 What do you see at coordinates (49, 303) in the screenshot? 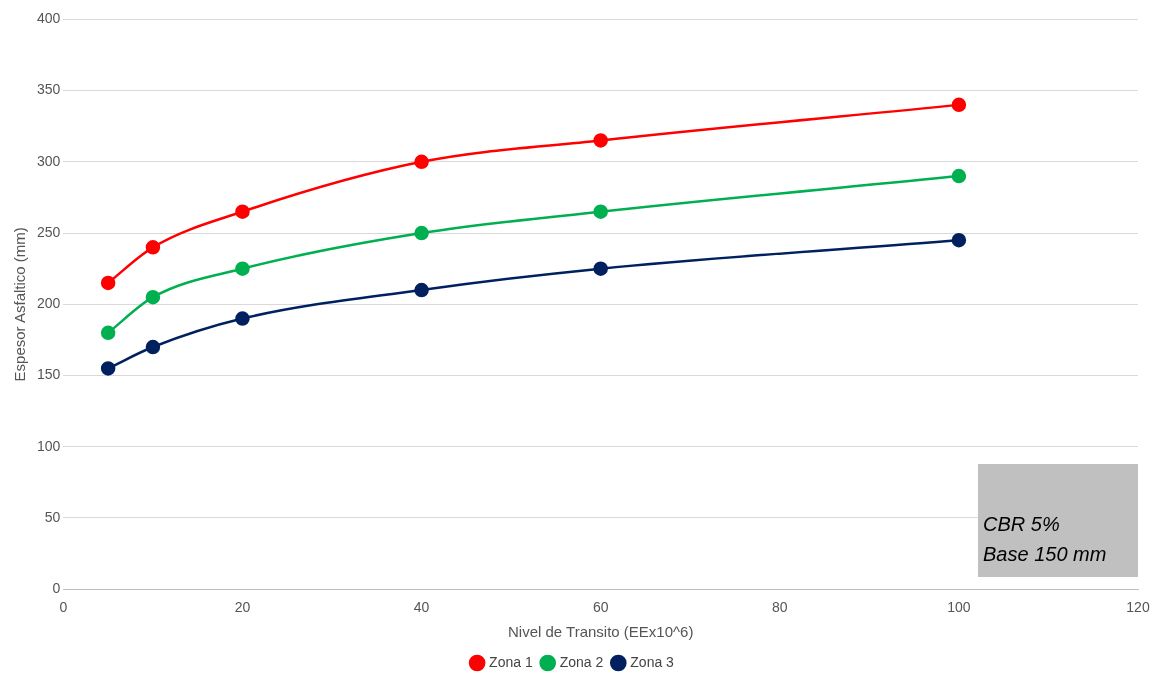
I see `y-tick-label: 200` at bounding box center [49, 303].